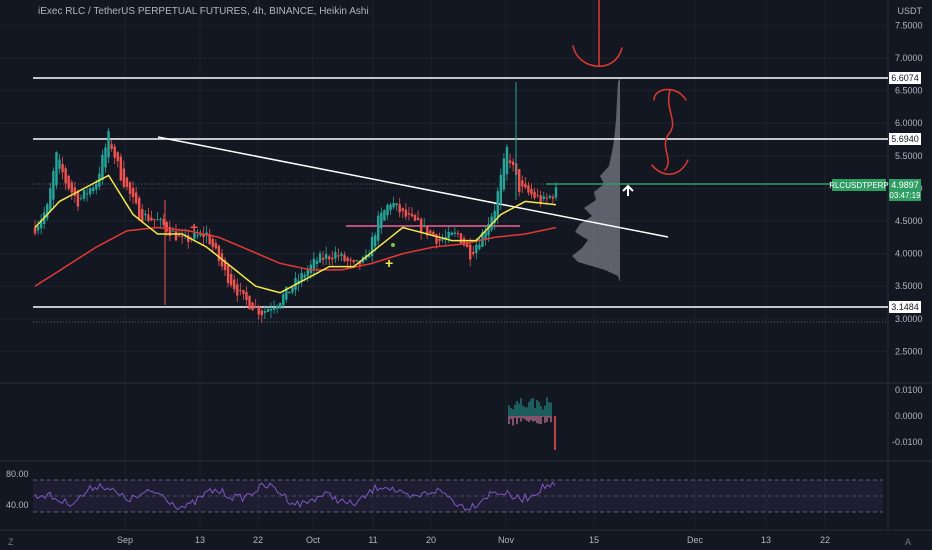 The height and width of the screenshot is (550, 932). Describe the element at coordinates (295, 496) in the screenshot. I see `rsi-line` at that location.